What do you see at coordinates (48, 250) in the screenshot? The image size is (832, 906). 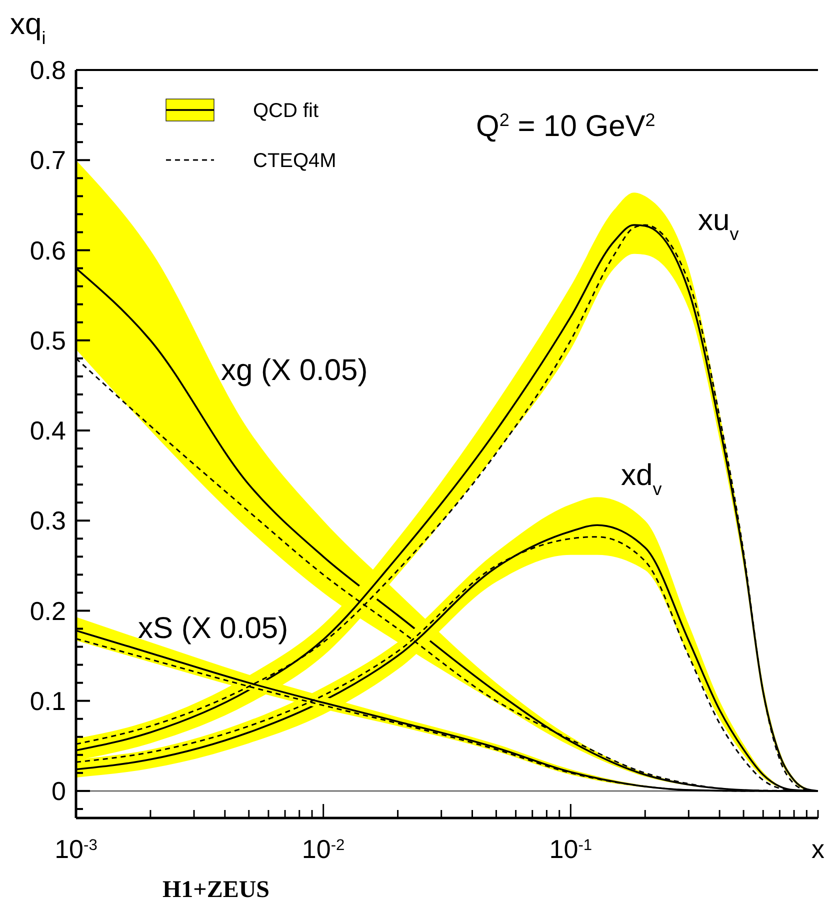 I see `y-tick-label: 0.6` at bounding box center [48, 250].